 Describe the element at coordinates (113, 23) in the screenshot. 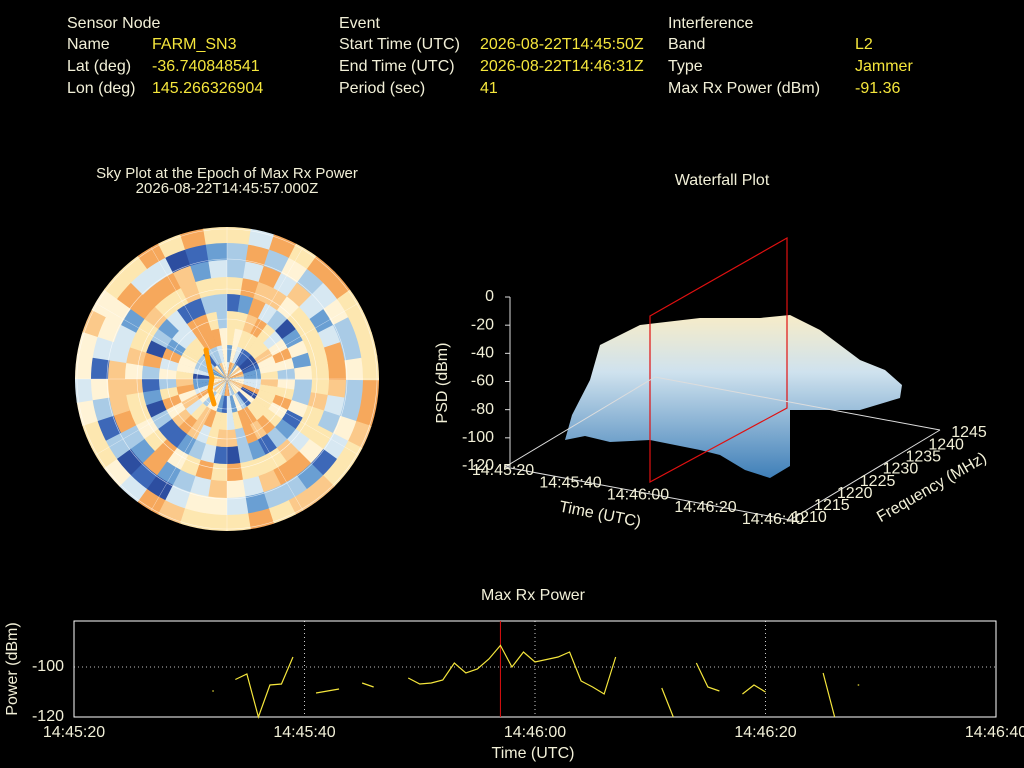

I see `section-title: Sensor Node` at that location.